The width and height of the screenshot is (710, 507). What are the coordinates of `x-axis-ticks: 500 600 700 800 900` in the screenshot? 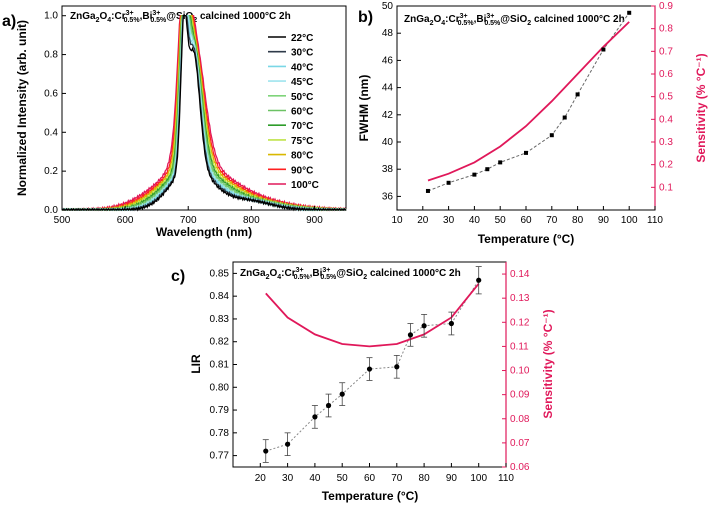 It's located at (188, 216).